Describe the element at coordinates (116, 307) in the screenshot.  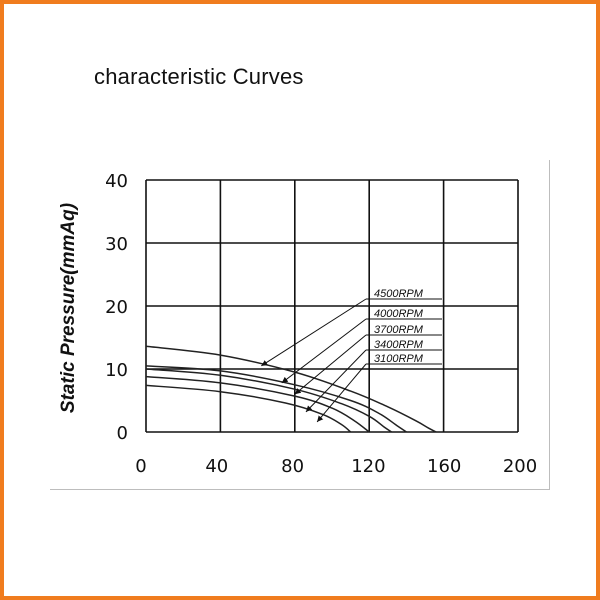
I see `y-tick-label: 20` at that location.